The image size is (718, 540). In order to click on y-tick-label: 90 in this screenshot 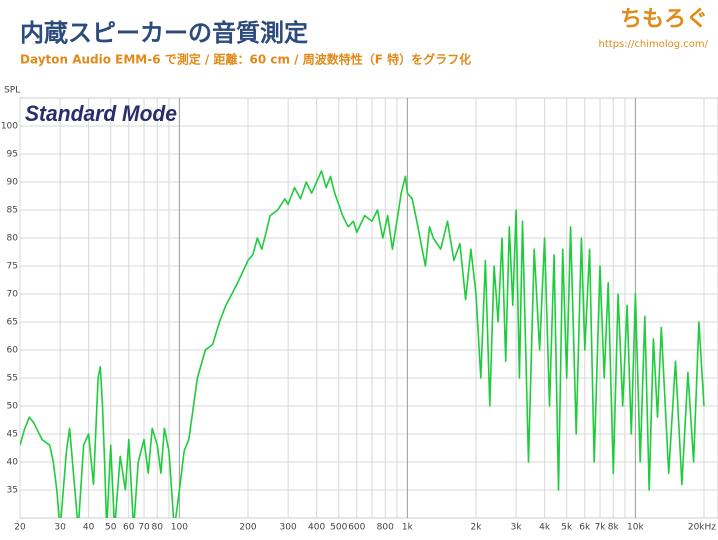, I will do `click(13, 183)`.